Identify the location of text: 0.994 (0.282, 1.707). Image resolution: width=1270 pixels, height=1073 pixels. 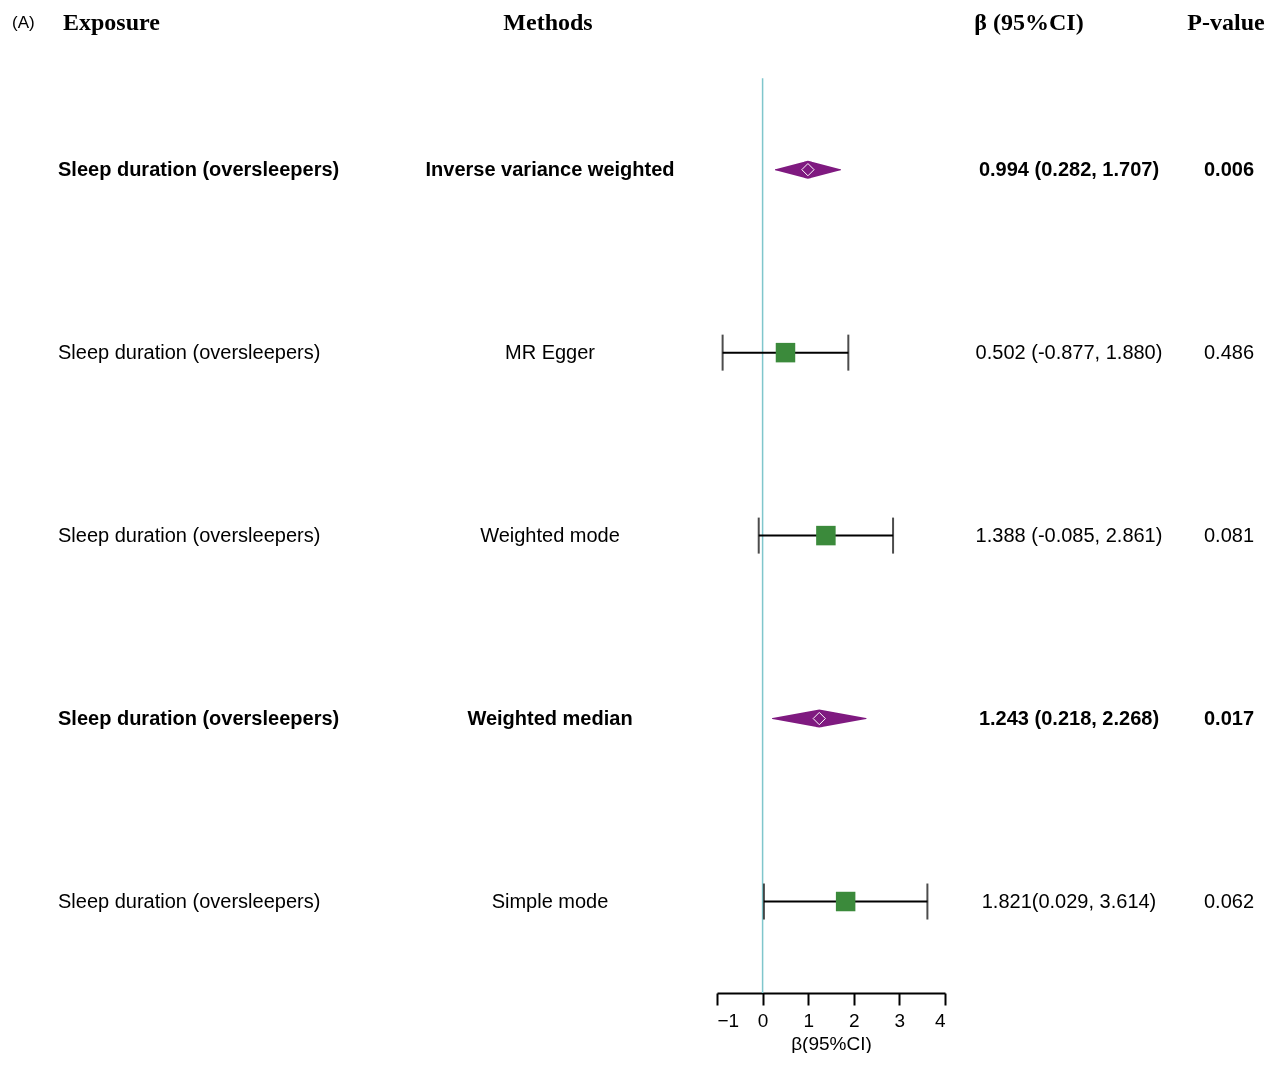
(1069, 168).